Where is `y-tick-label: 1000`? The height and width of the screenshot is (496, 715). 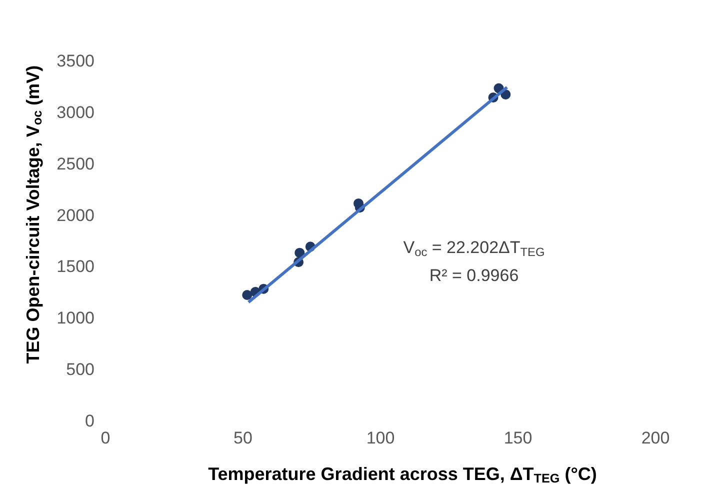
y-tick-label: 1000 is located at coordinates (75, 318).